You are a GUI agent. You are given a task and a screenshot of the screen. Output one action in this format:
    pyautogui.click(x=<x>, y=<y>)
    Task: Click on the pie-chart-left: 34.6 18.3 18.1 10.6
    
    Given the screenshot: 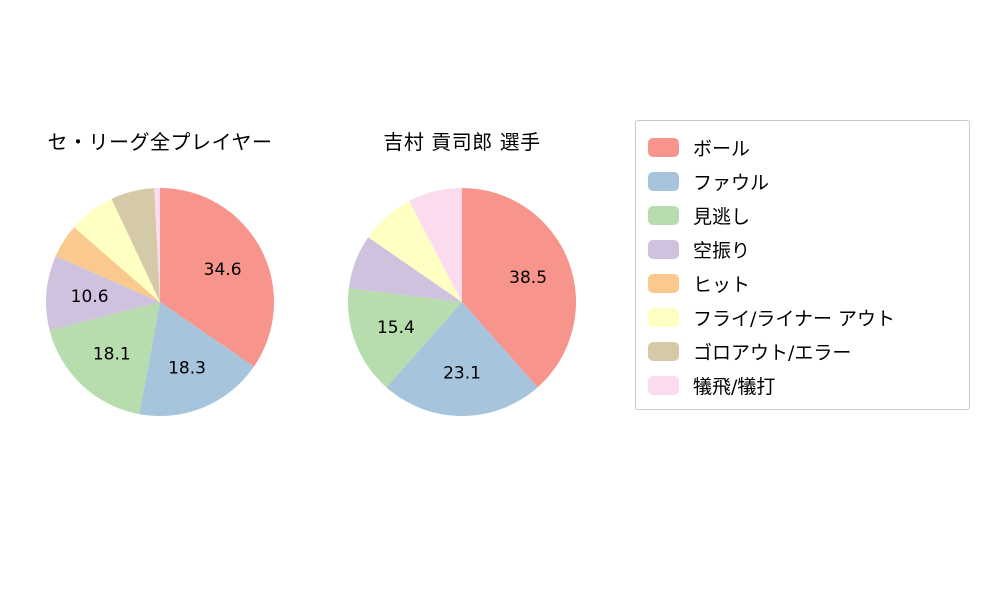 What is the action you would take?
    pyautogui.click(x=159, y=301)
    